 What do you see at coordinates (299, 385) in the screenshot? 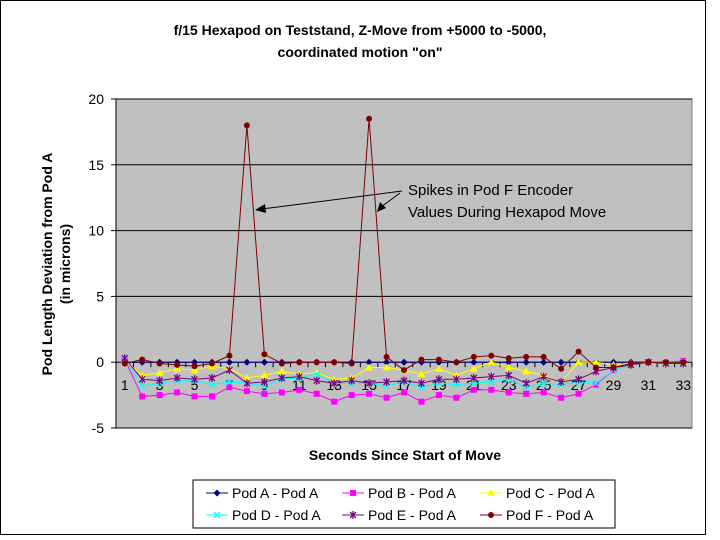
I see `x-tick-label: 11` at bounding box center [299, 385].